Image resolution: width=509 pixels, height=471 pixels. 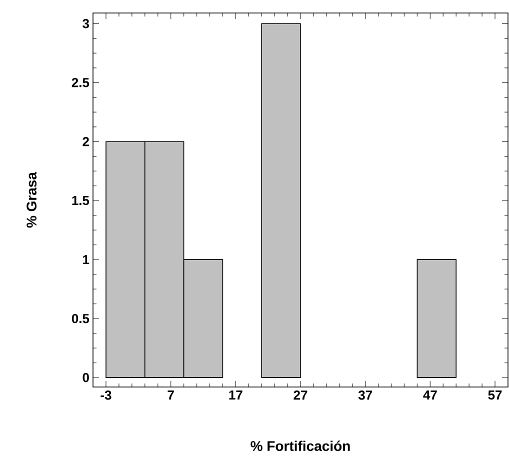 I want to click on y-axis-title: % Grasa, so click(x=31, y=200).